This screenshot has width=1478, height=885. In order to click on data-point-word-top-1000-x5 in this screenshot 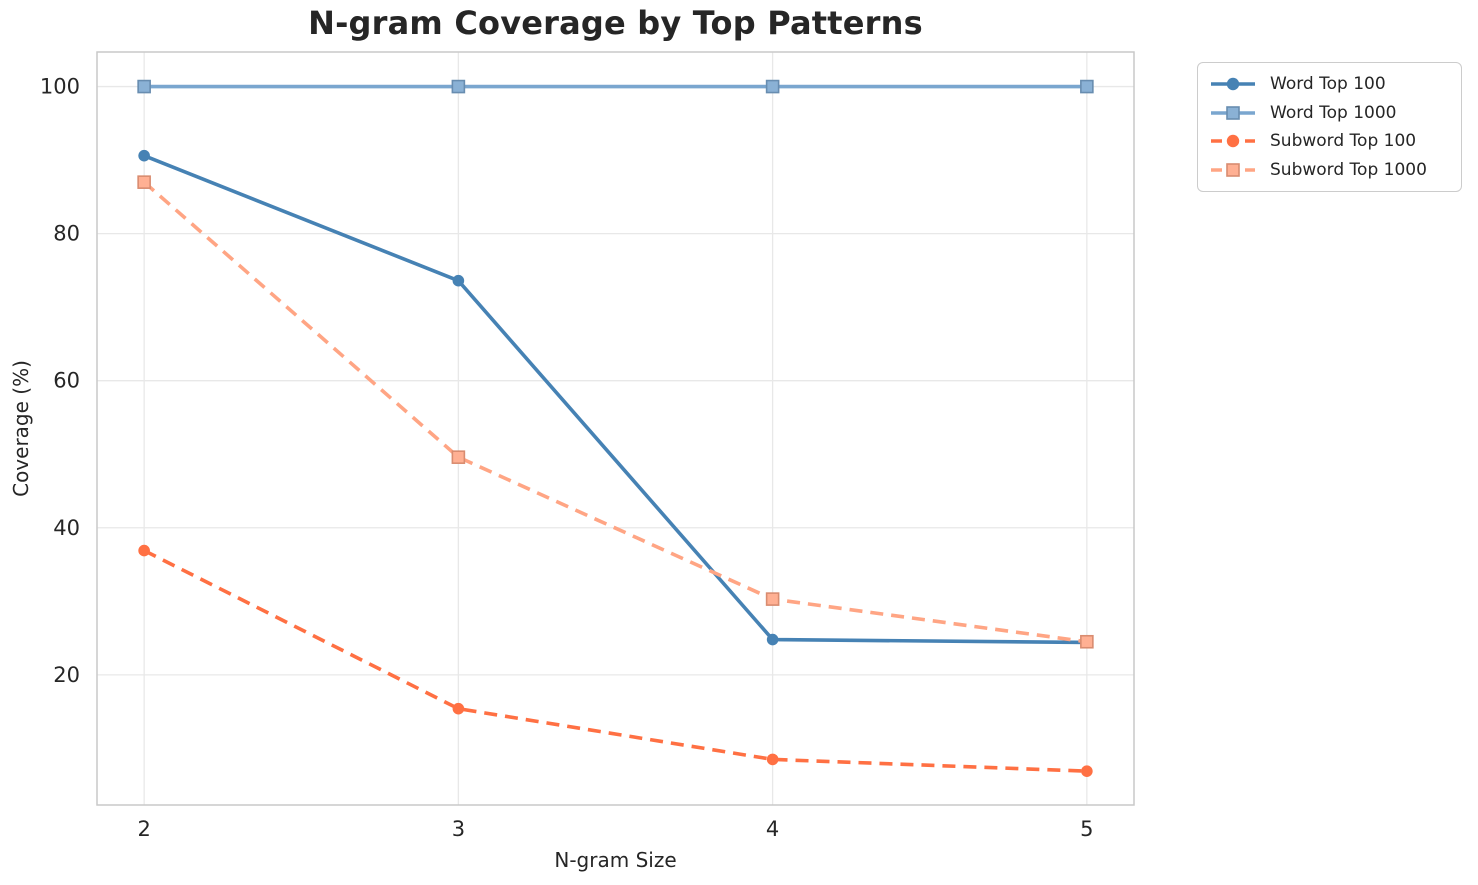, I will do `click(1087, 86)`.